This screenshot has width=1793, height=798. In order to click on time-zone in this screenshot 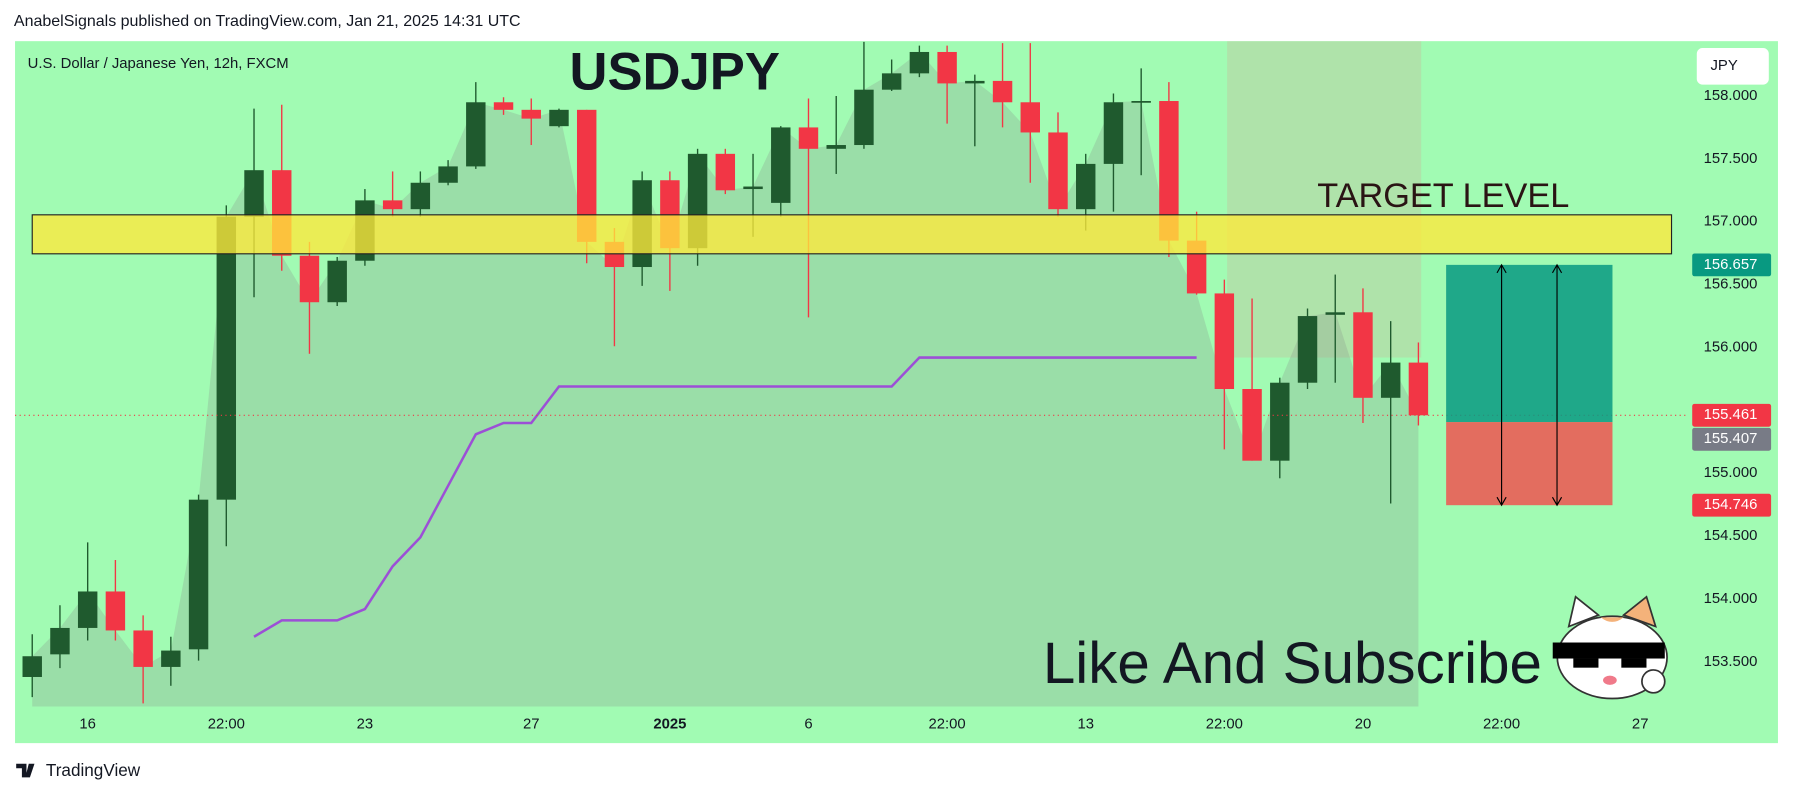, I will do `click(1324, 199)`.